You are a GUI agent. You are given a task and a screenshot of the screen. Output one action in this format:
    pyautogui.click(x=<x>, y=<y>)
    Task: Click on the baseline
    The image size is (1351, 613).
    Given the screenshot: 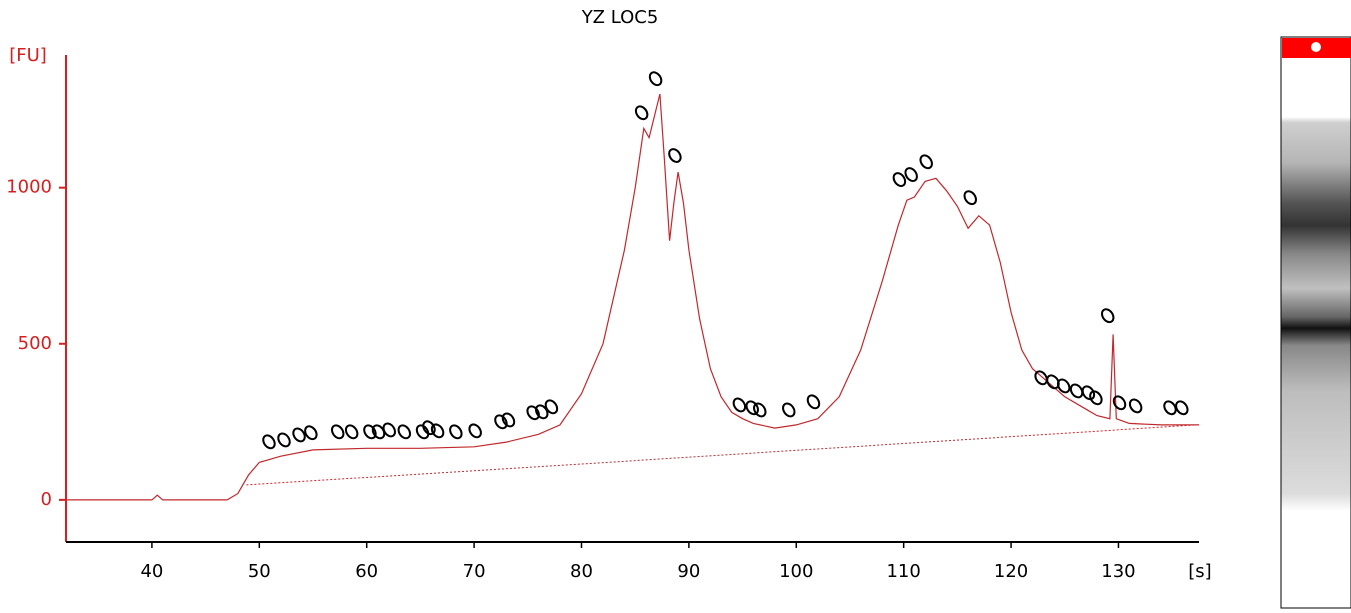 What is the action you would take?
    pyautogui.click(x=721, y=455)
    